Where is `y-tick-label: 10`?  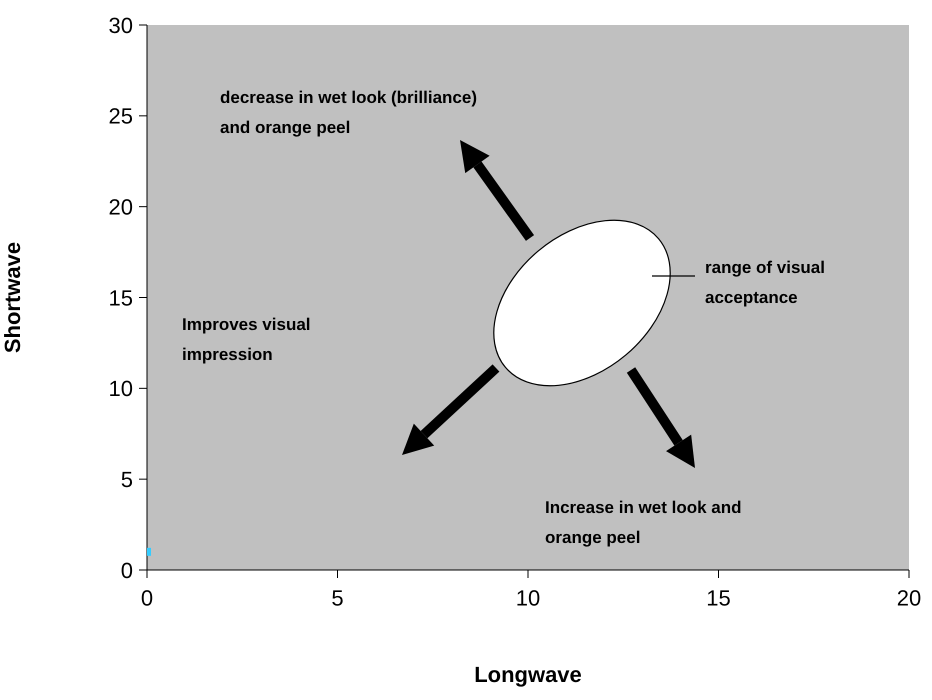 y-tick-label: 10 is located at coordinates (120, 389).